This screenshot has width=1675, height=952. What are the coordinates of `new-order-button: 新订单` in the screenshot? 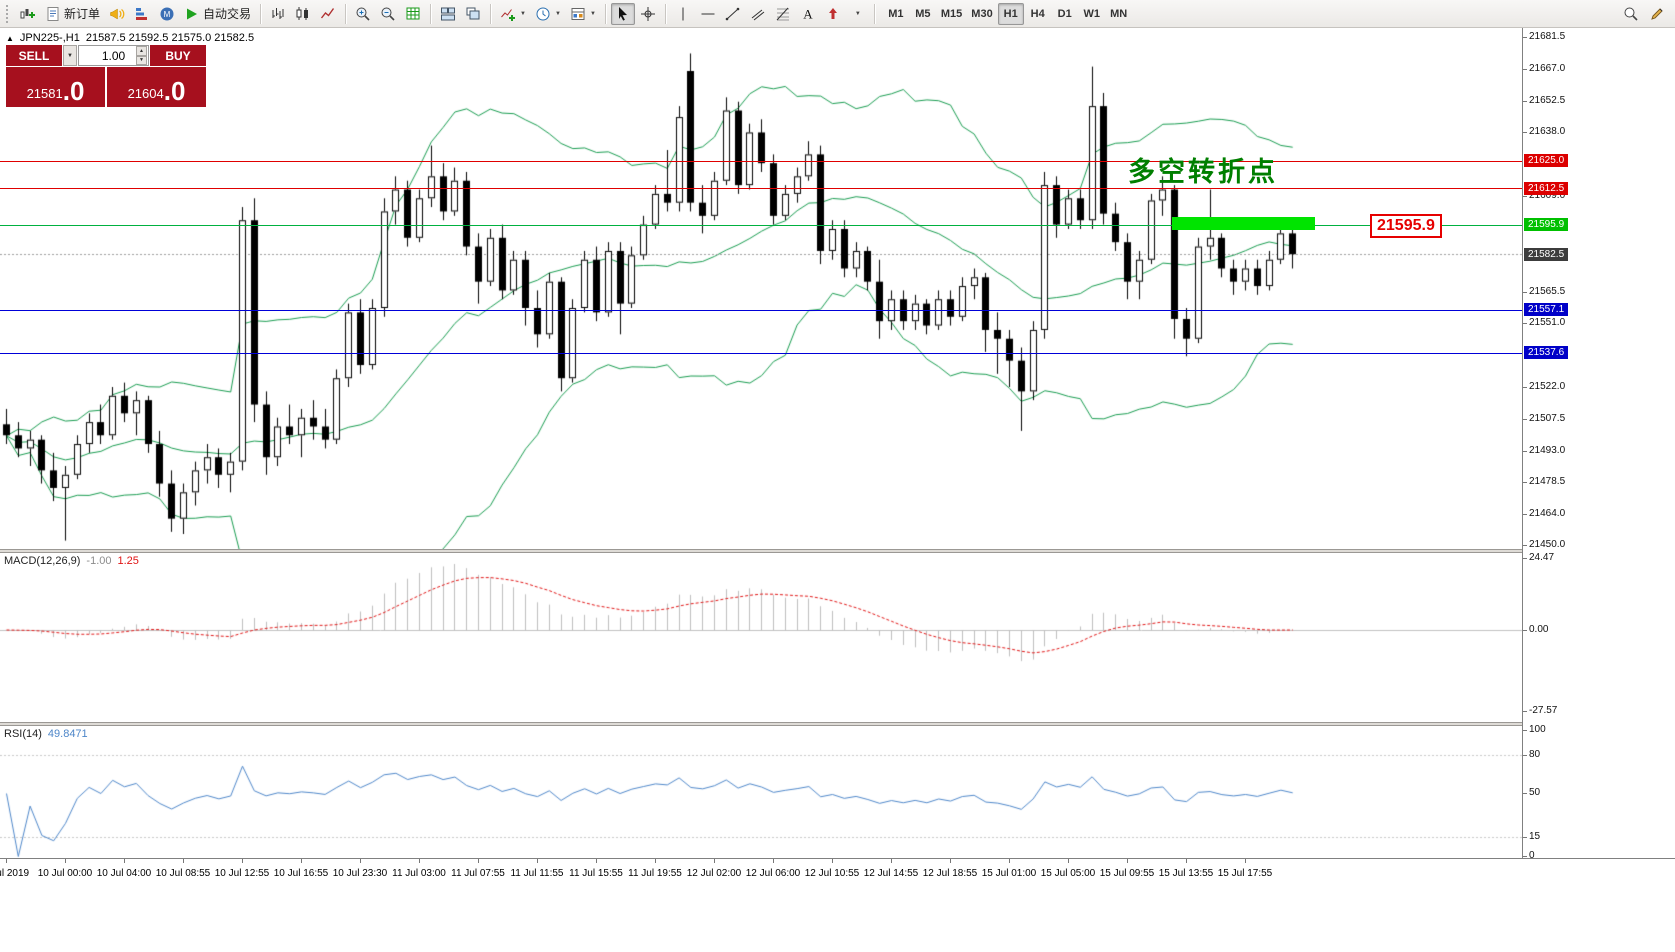 It's located at (72, 14).